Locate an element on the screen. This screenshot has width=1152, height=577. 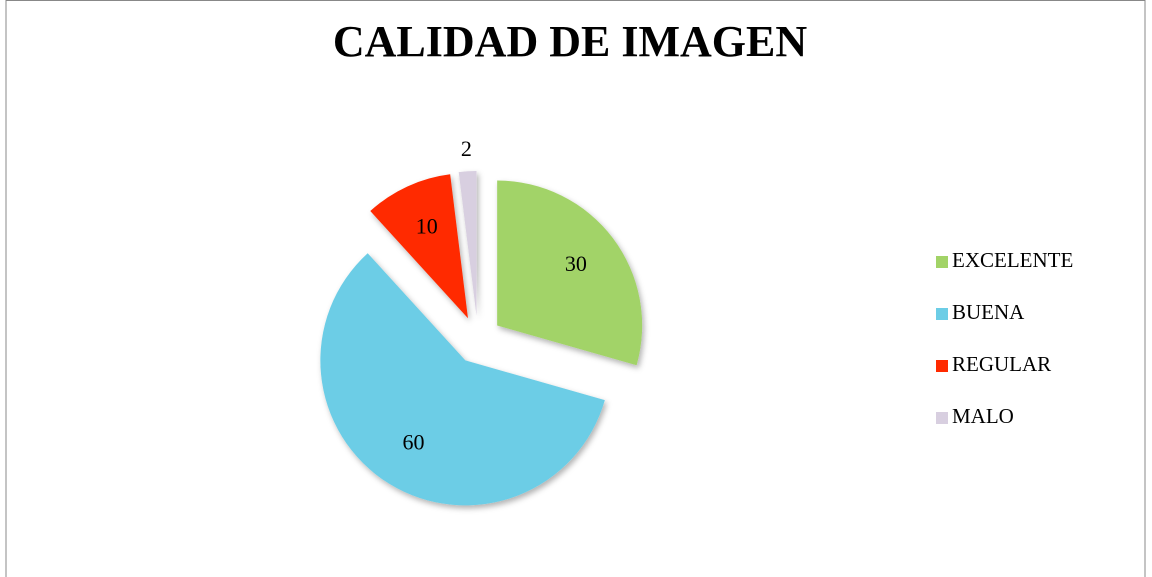
data-label: 10 is located at coordinates (427, 226).